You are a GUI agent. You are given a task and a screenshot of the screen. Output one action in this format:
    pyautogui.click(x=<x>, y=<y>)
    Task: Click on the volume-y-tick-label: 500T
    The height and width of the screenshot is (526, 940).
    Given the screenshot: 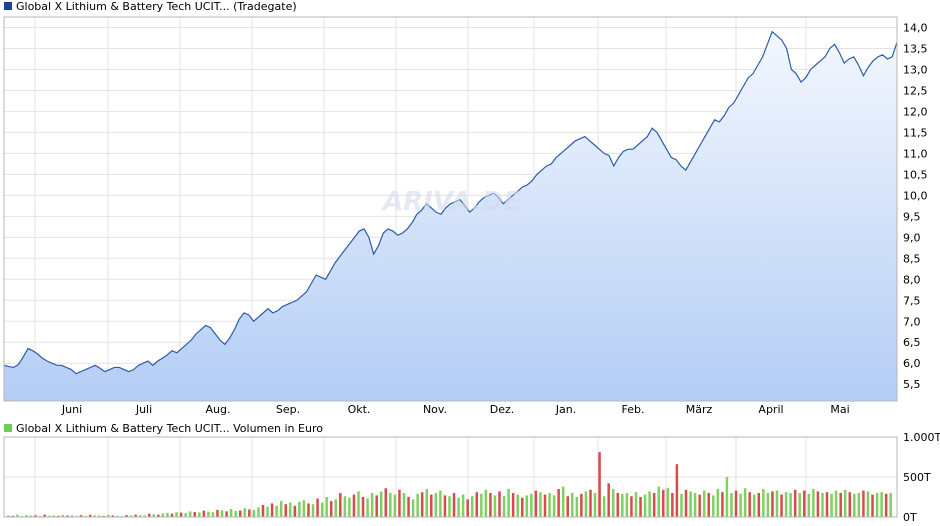 What is the action you would take?
    pyautogui.click(x=917, y=477)
    